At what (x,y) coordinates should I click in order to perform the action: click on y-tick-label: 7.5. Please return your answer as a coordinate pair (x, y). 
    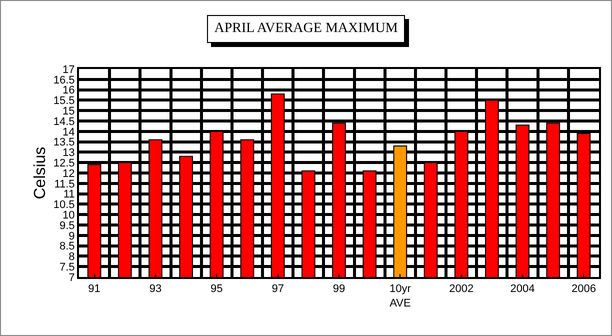
    Looking at the image, I should click on (67, 267).